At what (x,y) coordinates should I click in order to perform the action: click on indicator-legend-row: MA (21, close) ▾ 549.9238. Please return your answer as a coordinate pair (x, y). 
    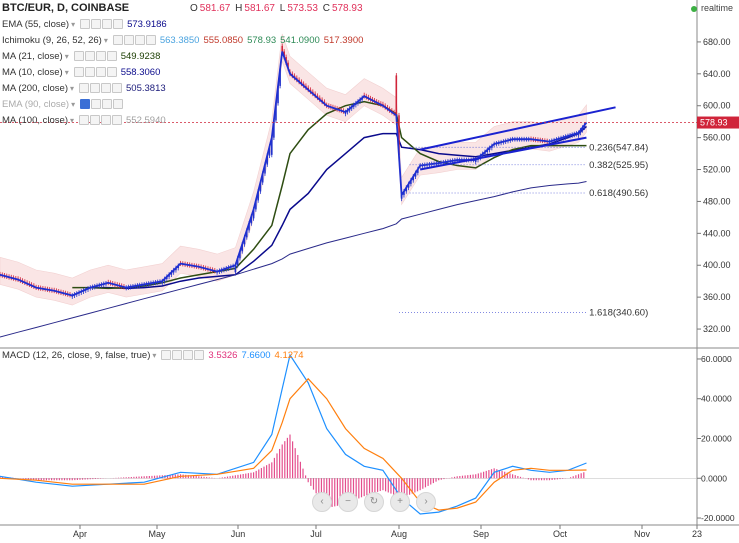
    Looking at the image, I should click on (81, 57).